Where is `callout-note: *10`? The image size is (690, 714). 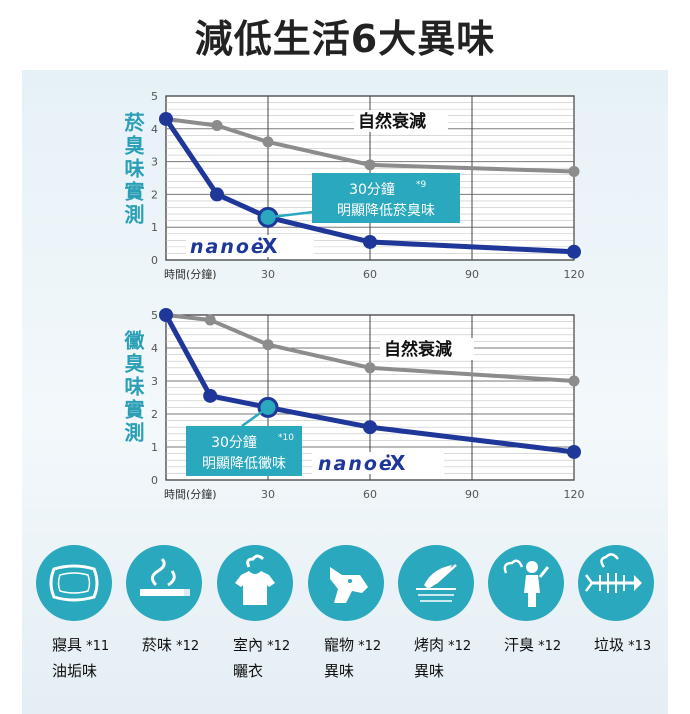
callout-note: *10 is located at coordinates (286, 438).